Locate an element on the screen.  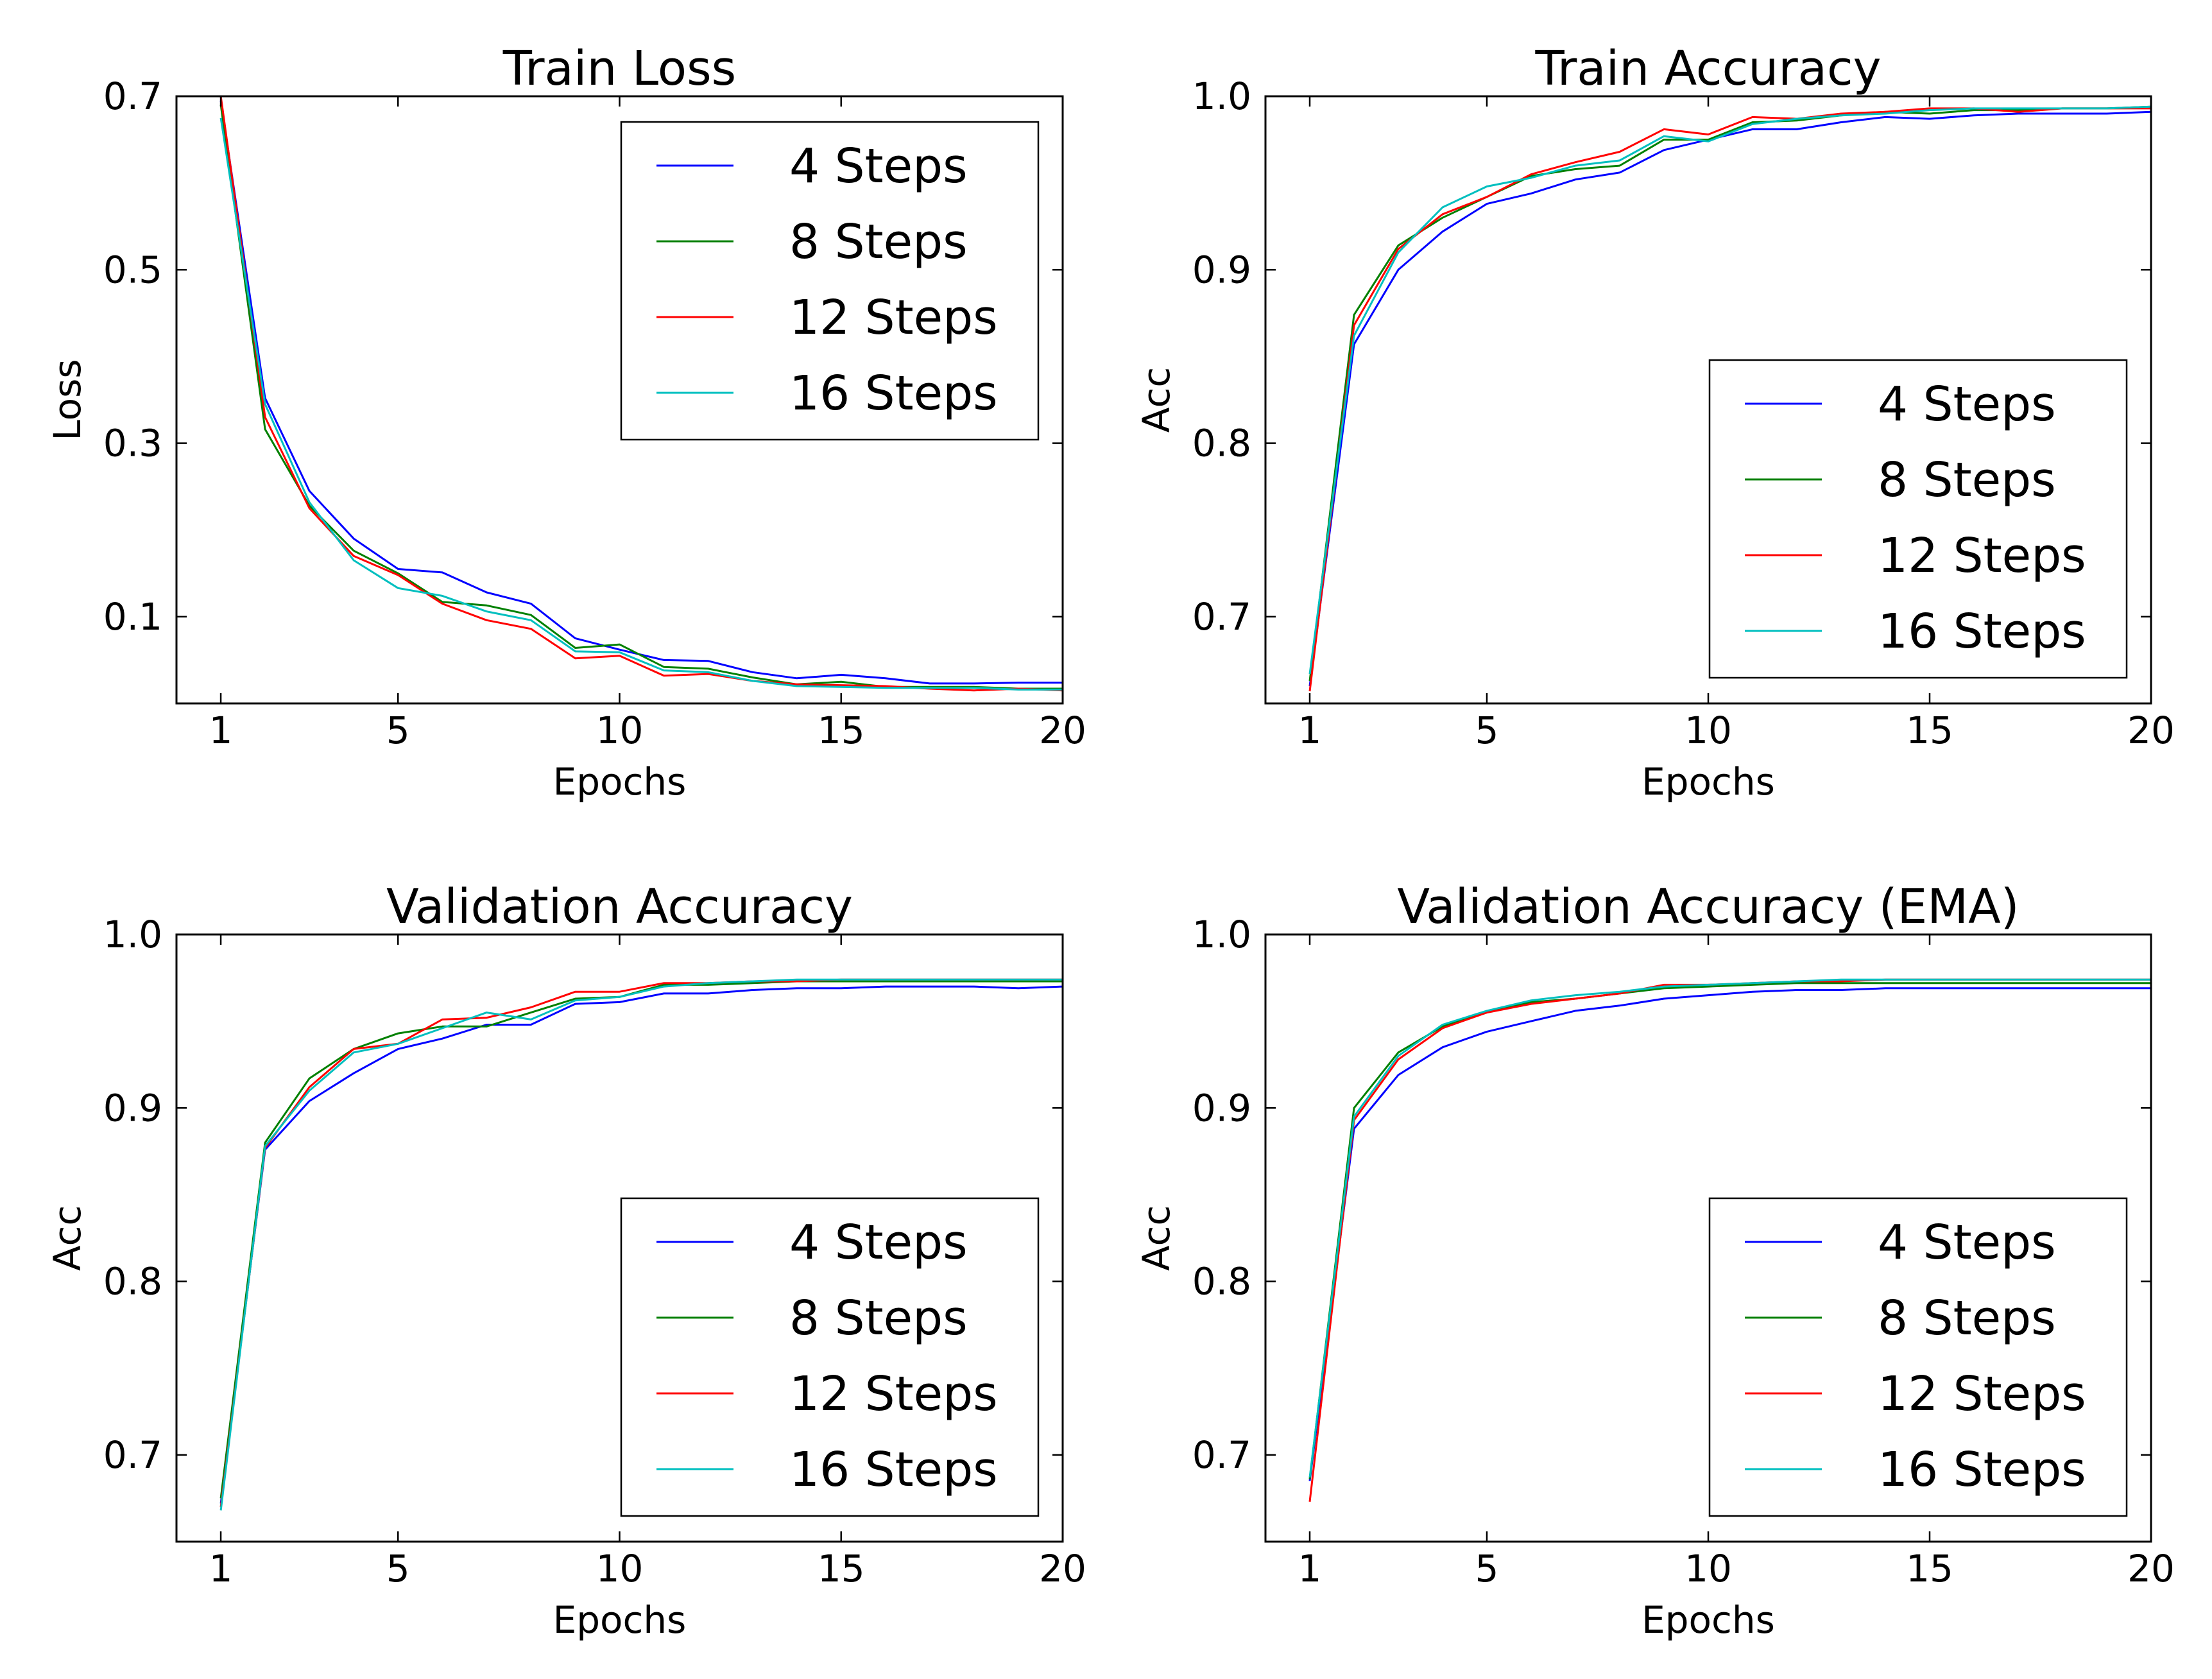
chart-title: Train Loss is located at coordinates (619, 68).